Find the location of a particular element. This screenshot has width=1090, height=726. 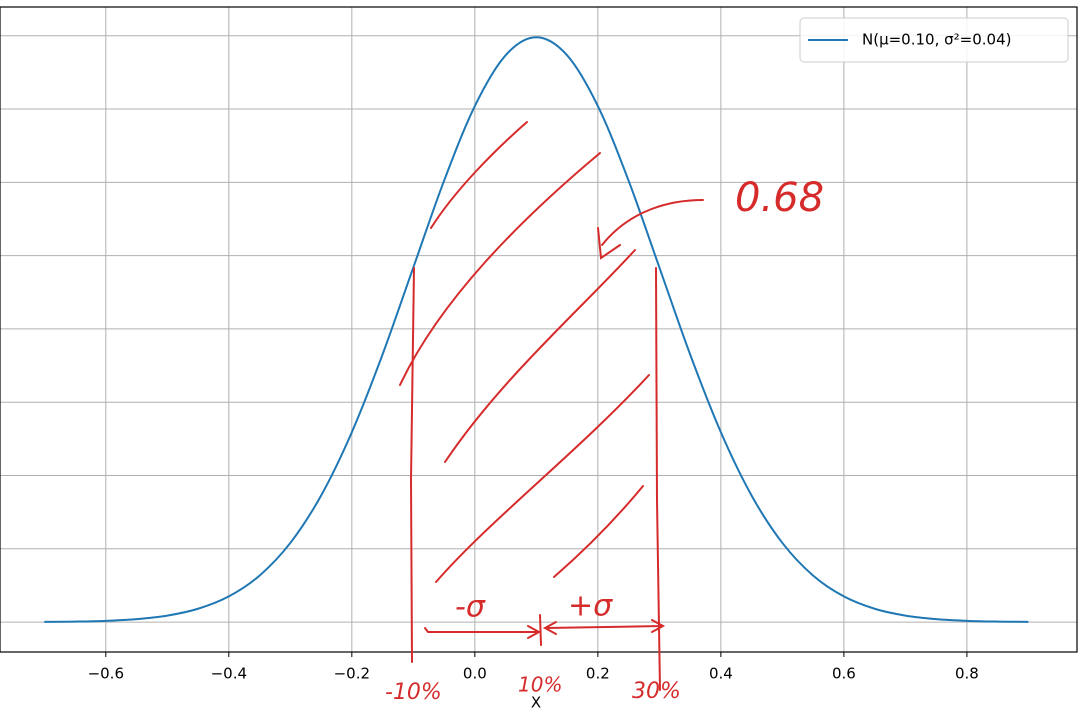

annotation: -σ is located at coordinates (470, 607).